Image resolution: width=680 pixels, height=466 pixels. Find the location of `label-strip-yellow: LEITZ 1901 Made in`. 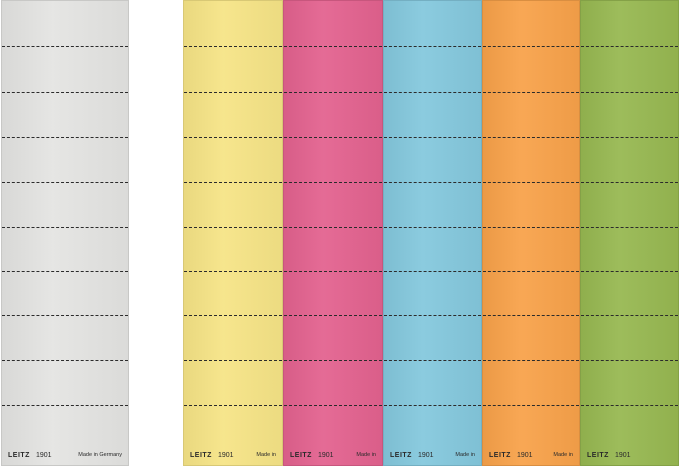

label-strip-yellow: LEITZ 1901 Made in is located at coordinates (233, 233).